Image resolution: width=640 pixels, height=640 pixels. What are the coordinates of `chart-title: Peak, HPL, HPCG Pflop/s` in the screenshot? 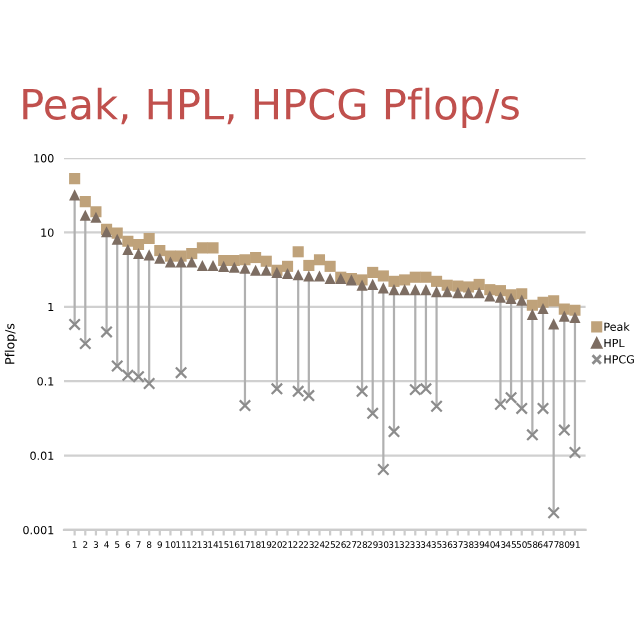 It's located at (271, 107).